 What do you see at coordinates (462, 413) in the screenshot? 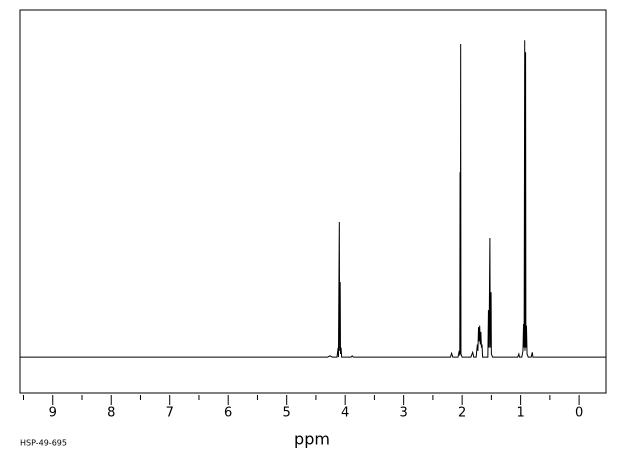
I see `x-tick-label: 2` at bounding box center [462, 413].